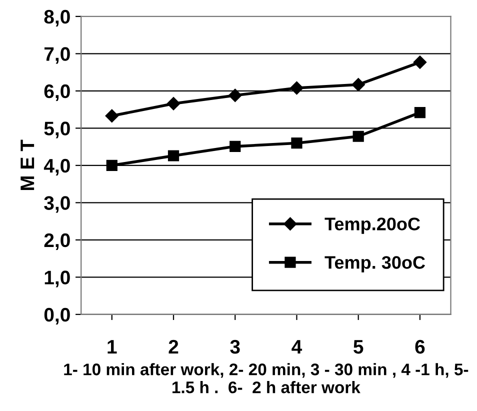 The height and width of the screenshot is (411, 477). I want to click on x-tick-label: 4, so click(297, 347).